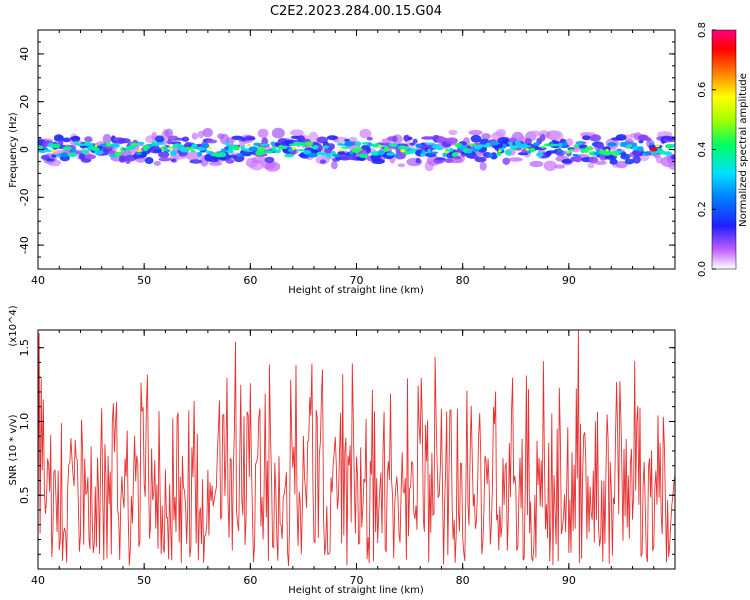 This screenshot has width=750, height=600. What do you see at coordinates (702, 30) in the screenshot?
I see `colorbar-tick-label: 0.8` at bounding box center [702, 30].